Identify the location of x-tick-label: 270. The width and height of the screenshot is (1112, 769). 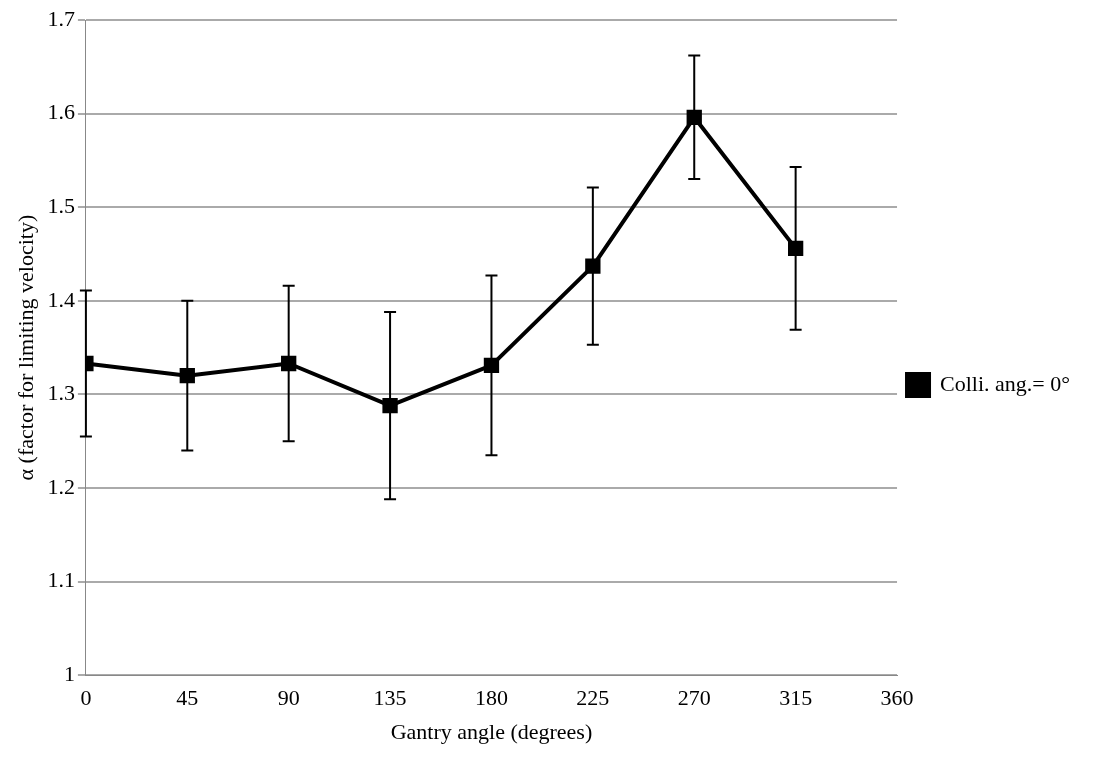
(694, 698).